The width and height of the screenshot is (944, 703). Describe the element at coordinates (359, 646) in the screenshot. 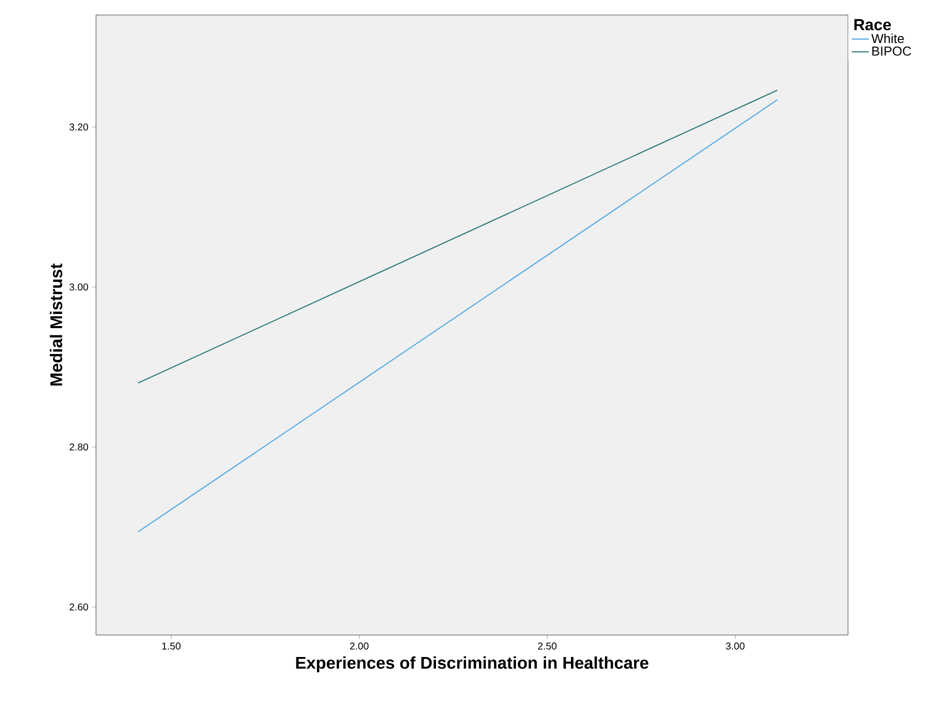

I see `x-tick-label: 2.00` at that location.